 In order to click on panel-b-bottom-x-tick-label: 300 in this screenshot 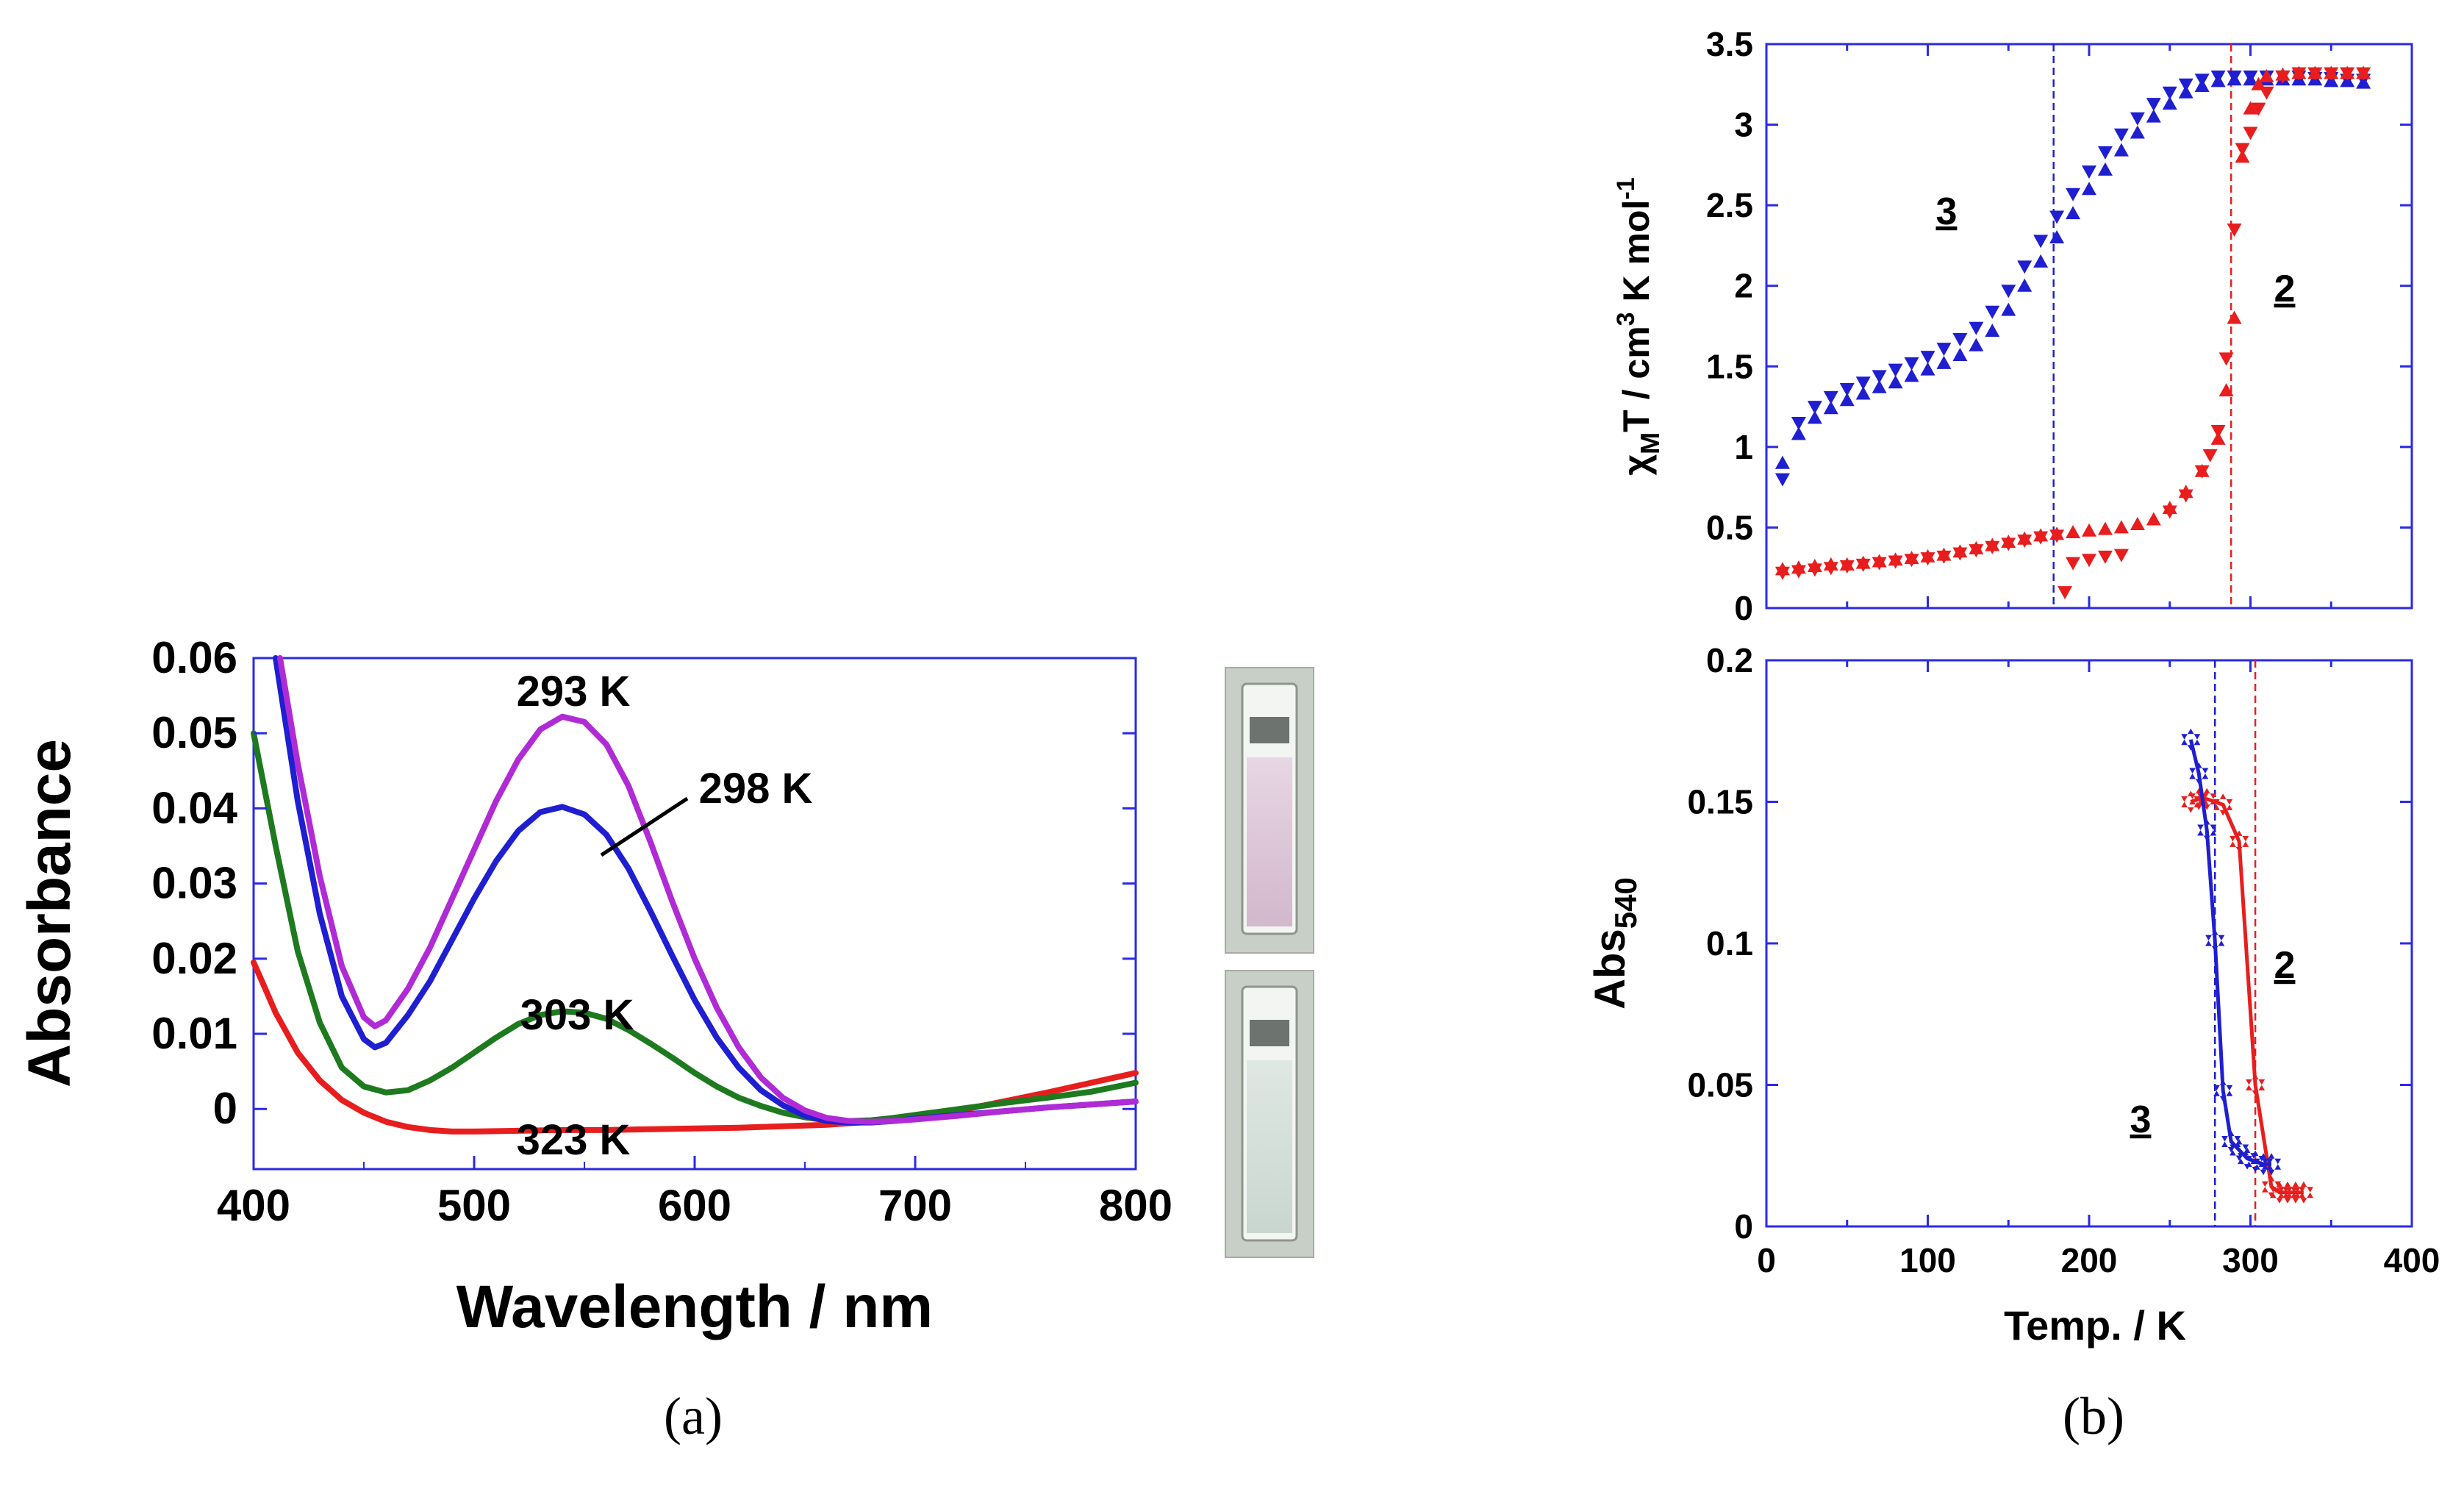, I will do `click(2251, 1260)`.